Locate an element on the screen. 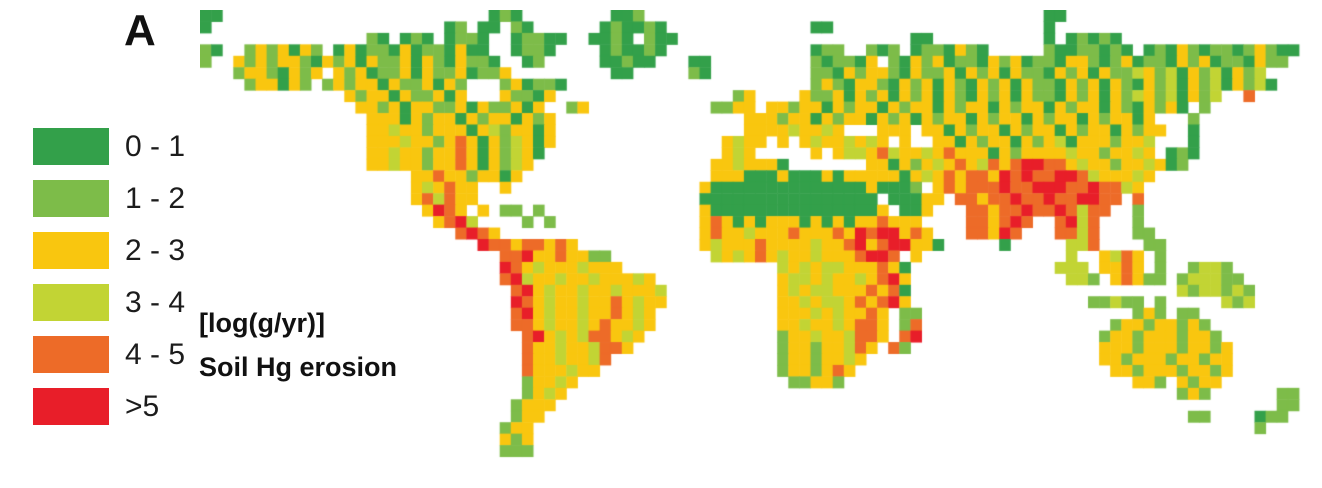 The height and width of the screenshot is (488, 1322). legend-label-gt5: >5 is located at coordinates (142, 406).